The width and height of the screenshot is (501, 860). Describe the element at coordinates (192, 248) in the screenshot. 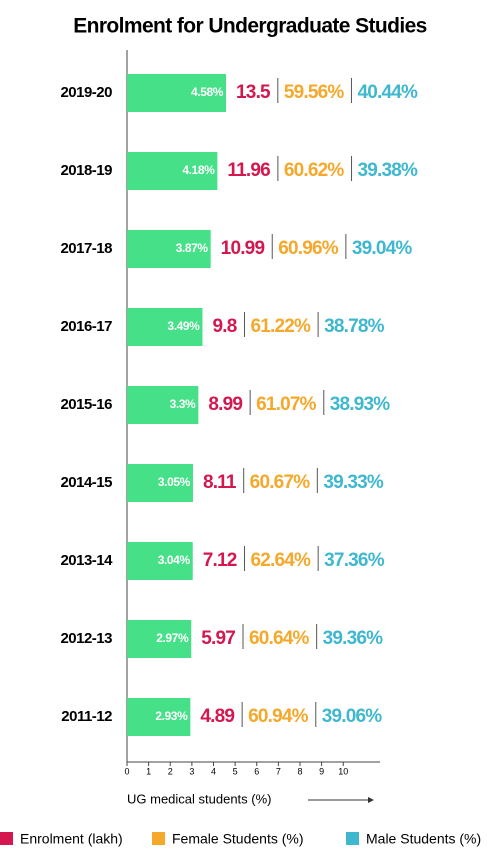

I see `bar-label: 3.87%` at that location.